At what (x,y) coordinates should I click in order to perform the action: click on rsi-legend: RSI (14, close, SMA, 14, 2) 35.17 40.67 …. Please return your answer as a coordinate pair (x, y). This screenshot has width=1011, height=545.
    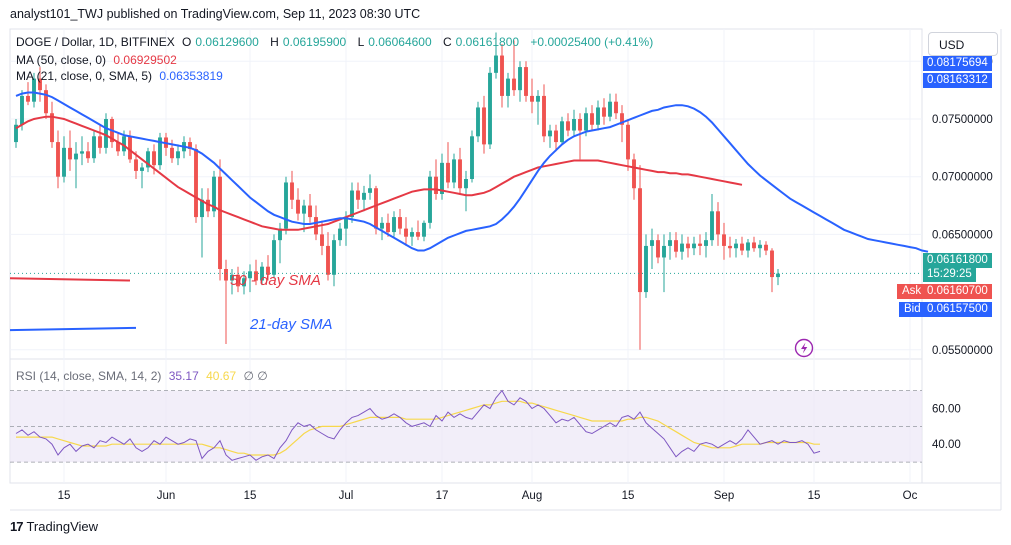
    Looking at the image, I should click on (144, 376).